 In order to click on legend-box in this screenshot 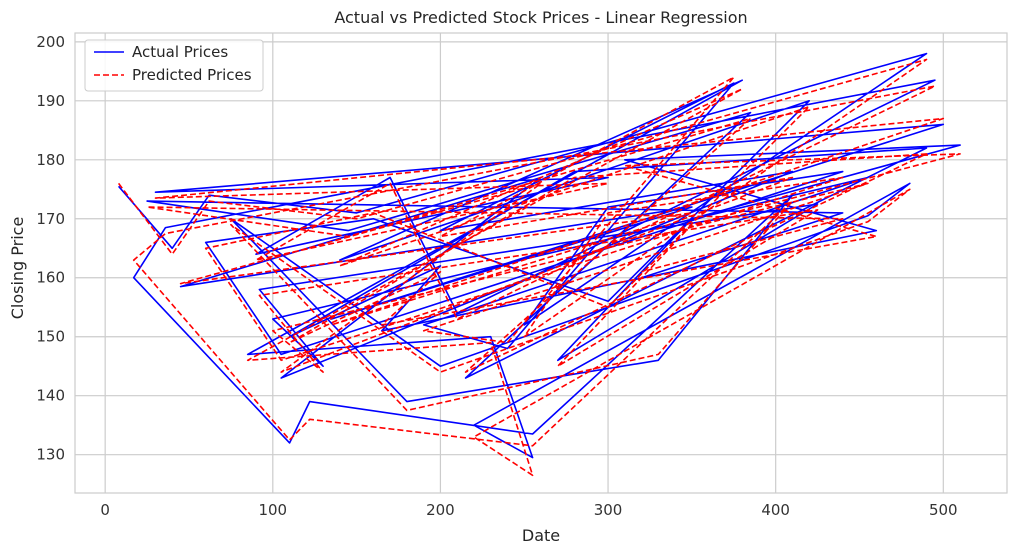, I will do `click(174, 65)`.